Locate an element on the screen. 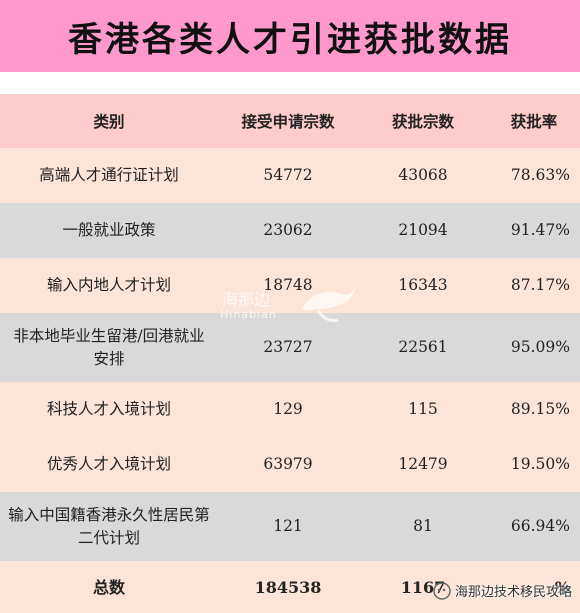  header-approved: 获批宗数 is located at coordinates (422, 121).